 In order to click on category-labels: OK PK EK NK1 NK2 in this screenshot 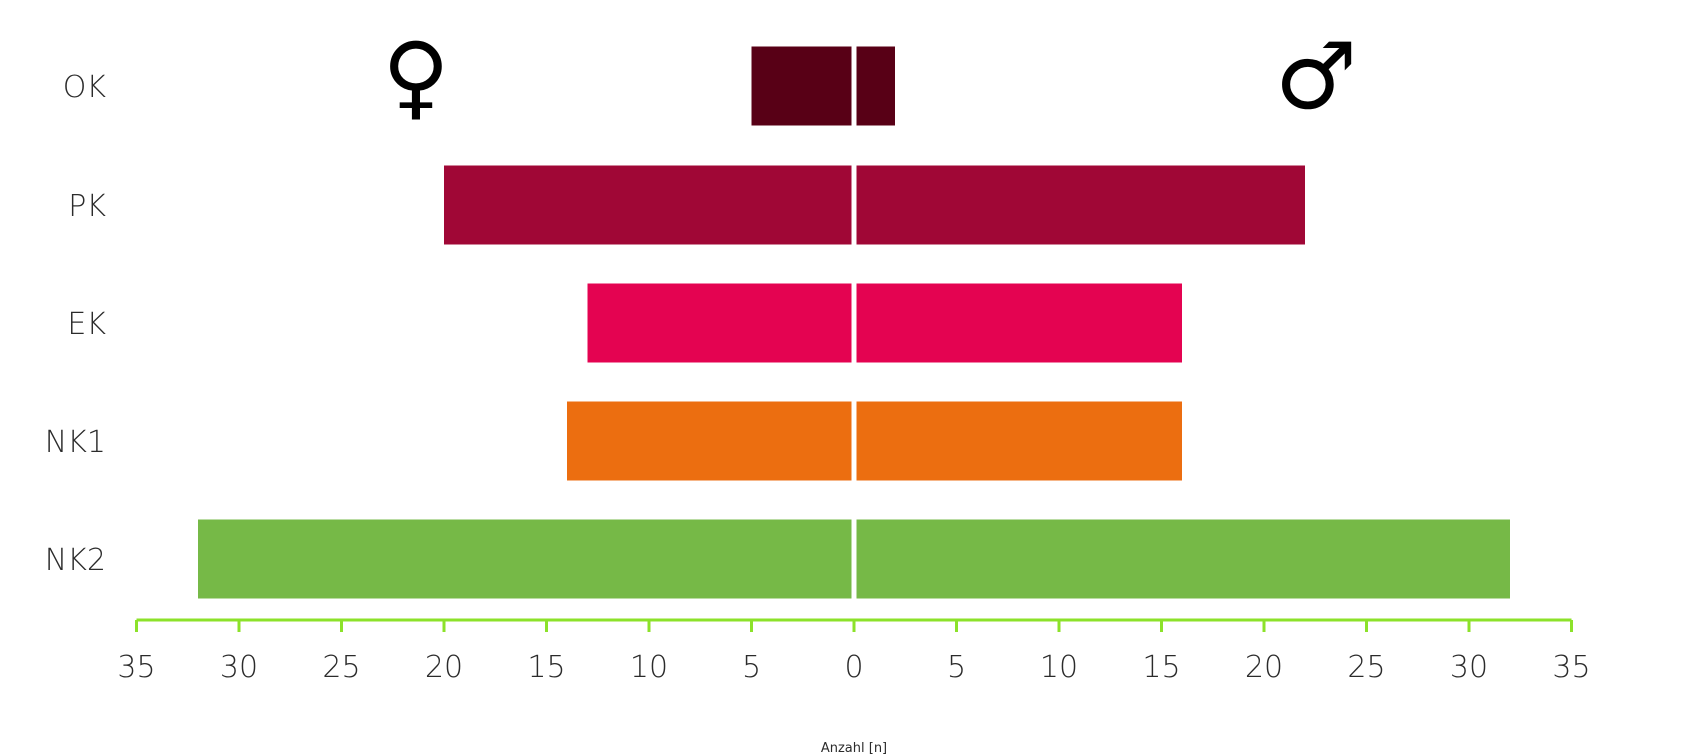, I will do `click(76, 324)`.